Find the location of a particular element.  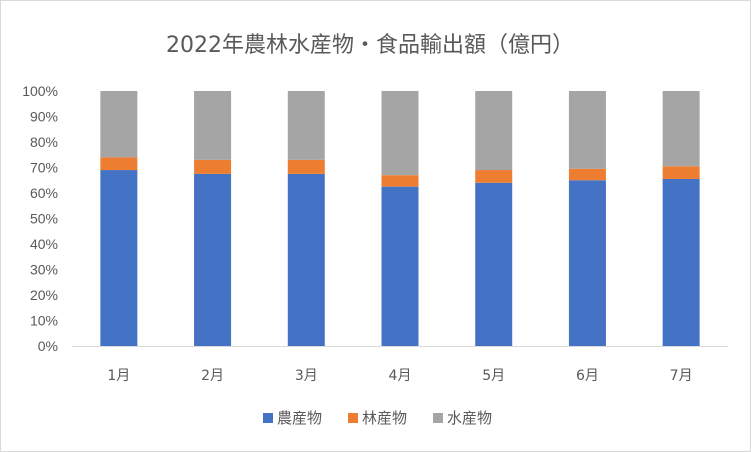

x-tick-label: 1月 is located at coordinates (118, 376).